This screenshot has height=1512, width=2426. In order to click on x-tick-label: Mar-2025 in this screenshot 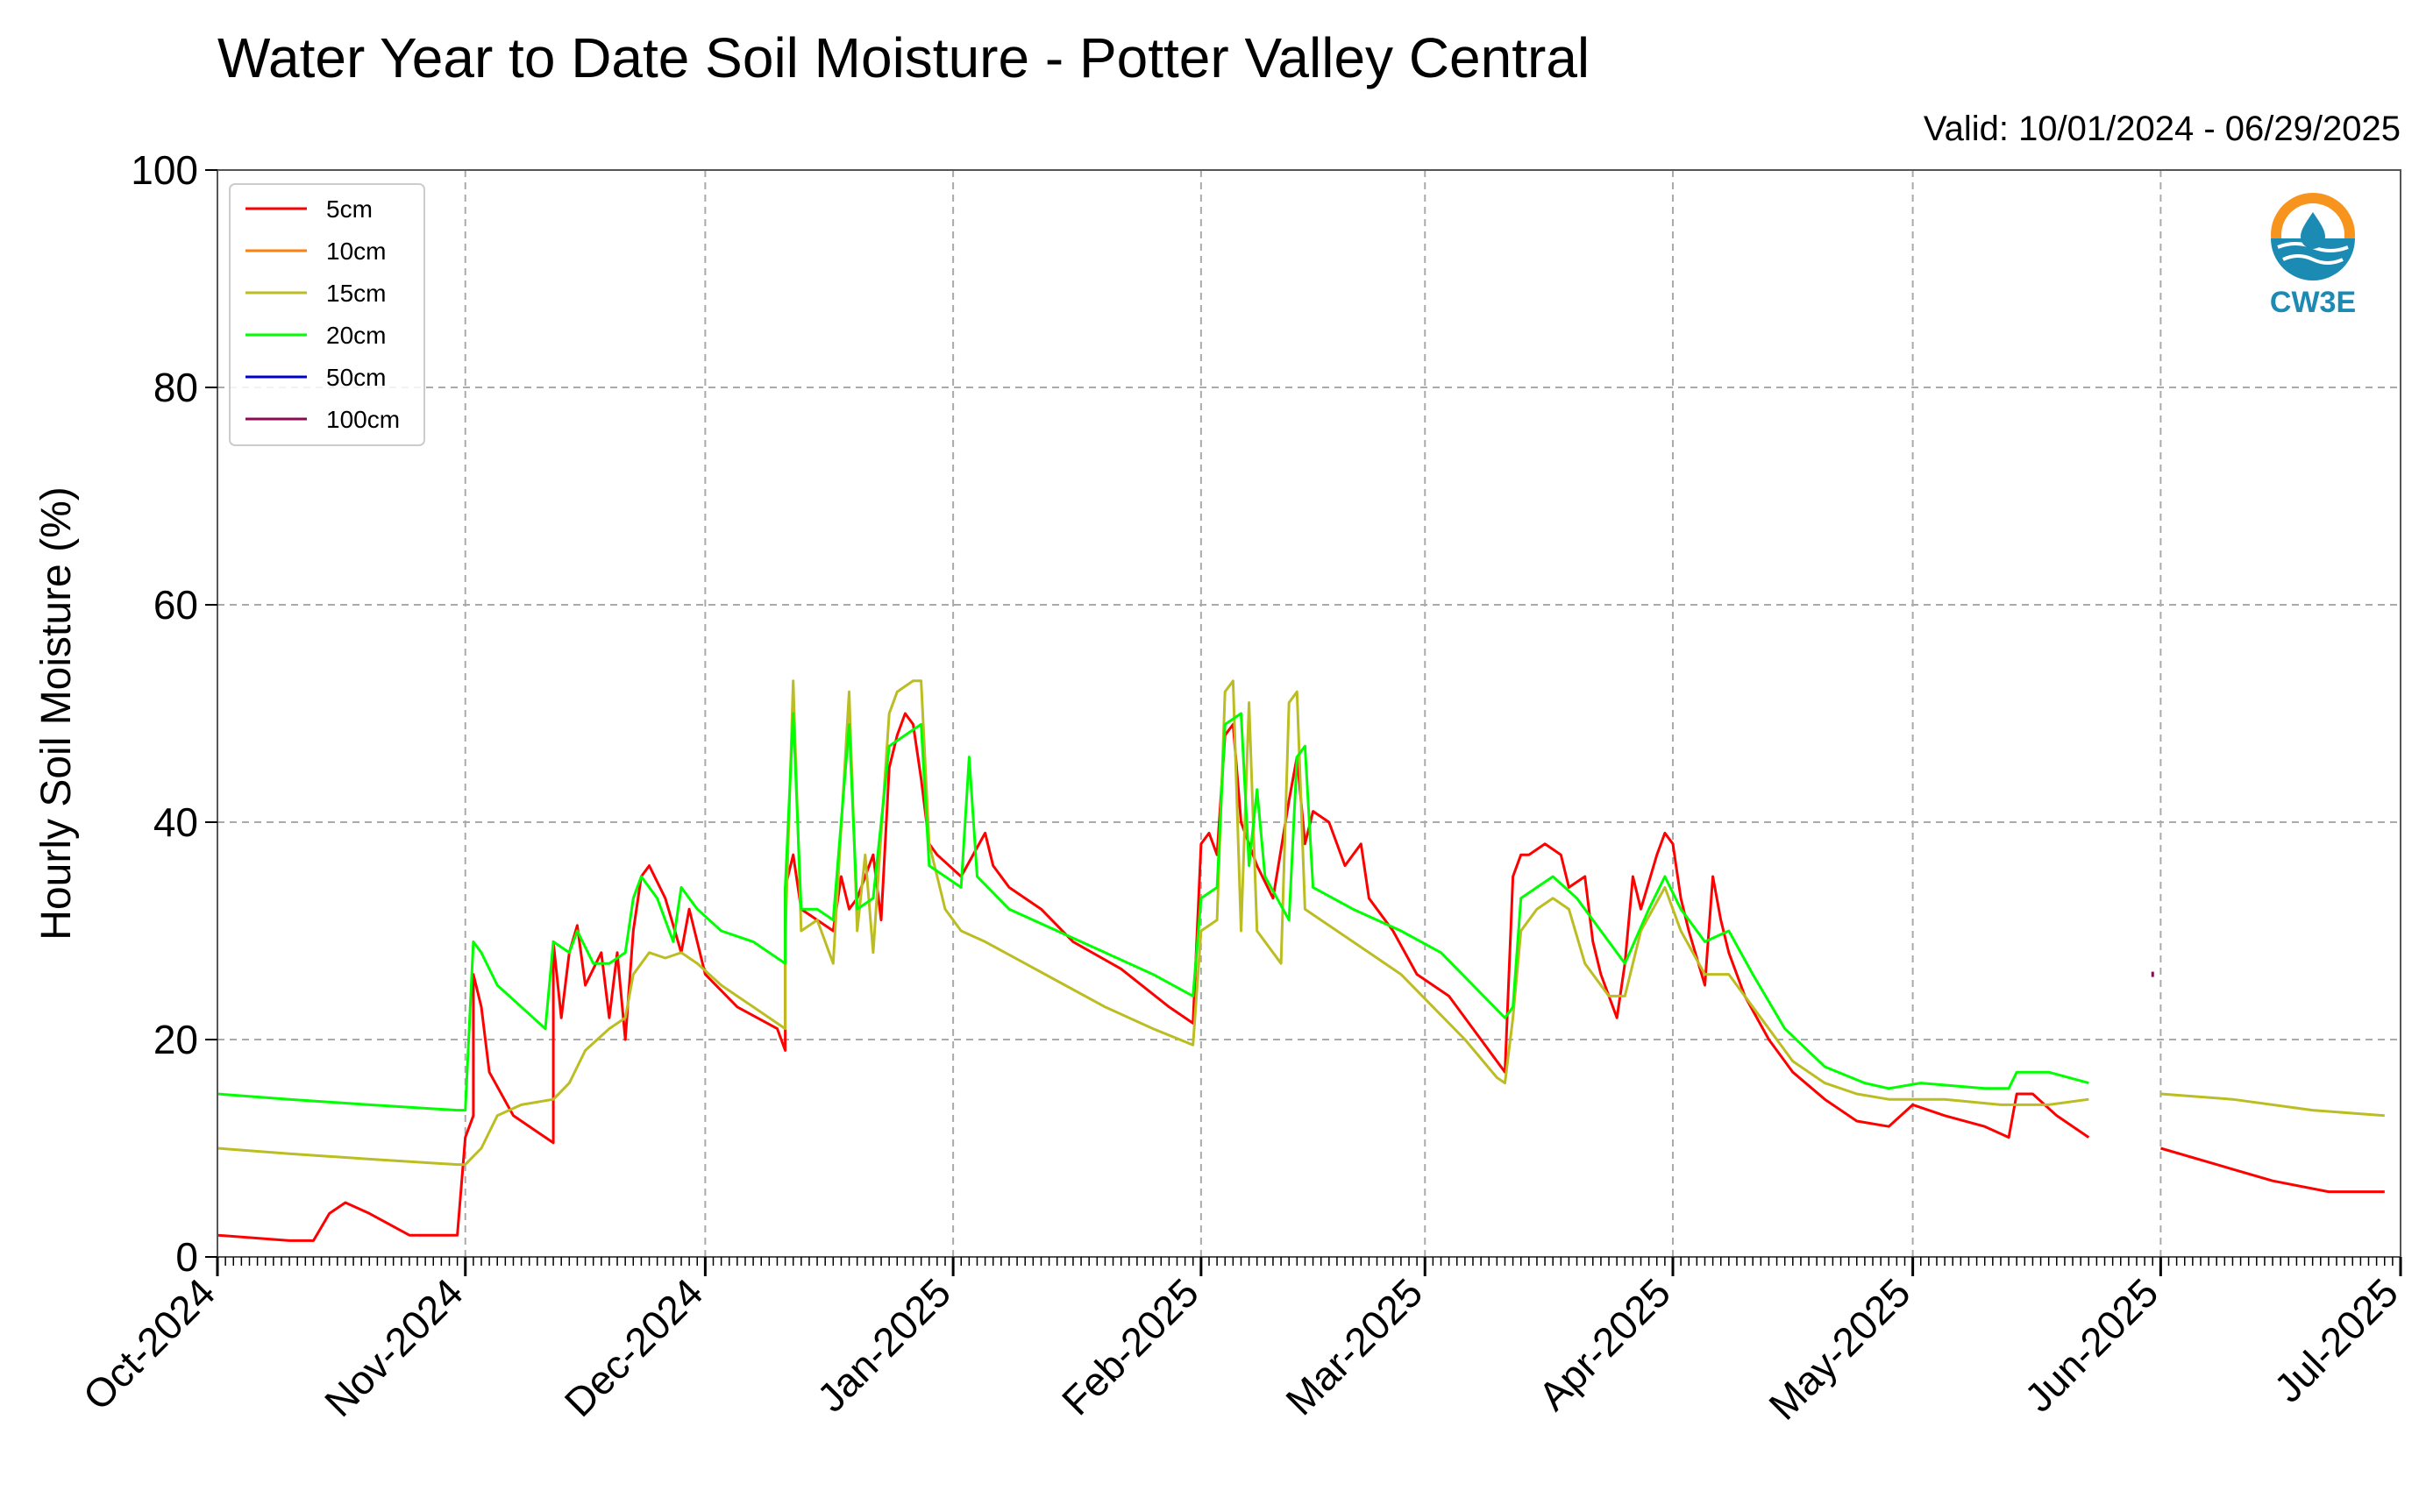, I will do `click(1354, 1346)`.